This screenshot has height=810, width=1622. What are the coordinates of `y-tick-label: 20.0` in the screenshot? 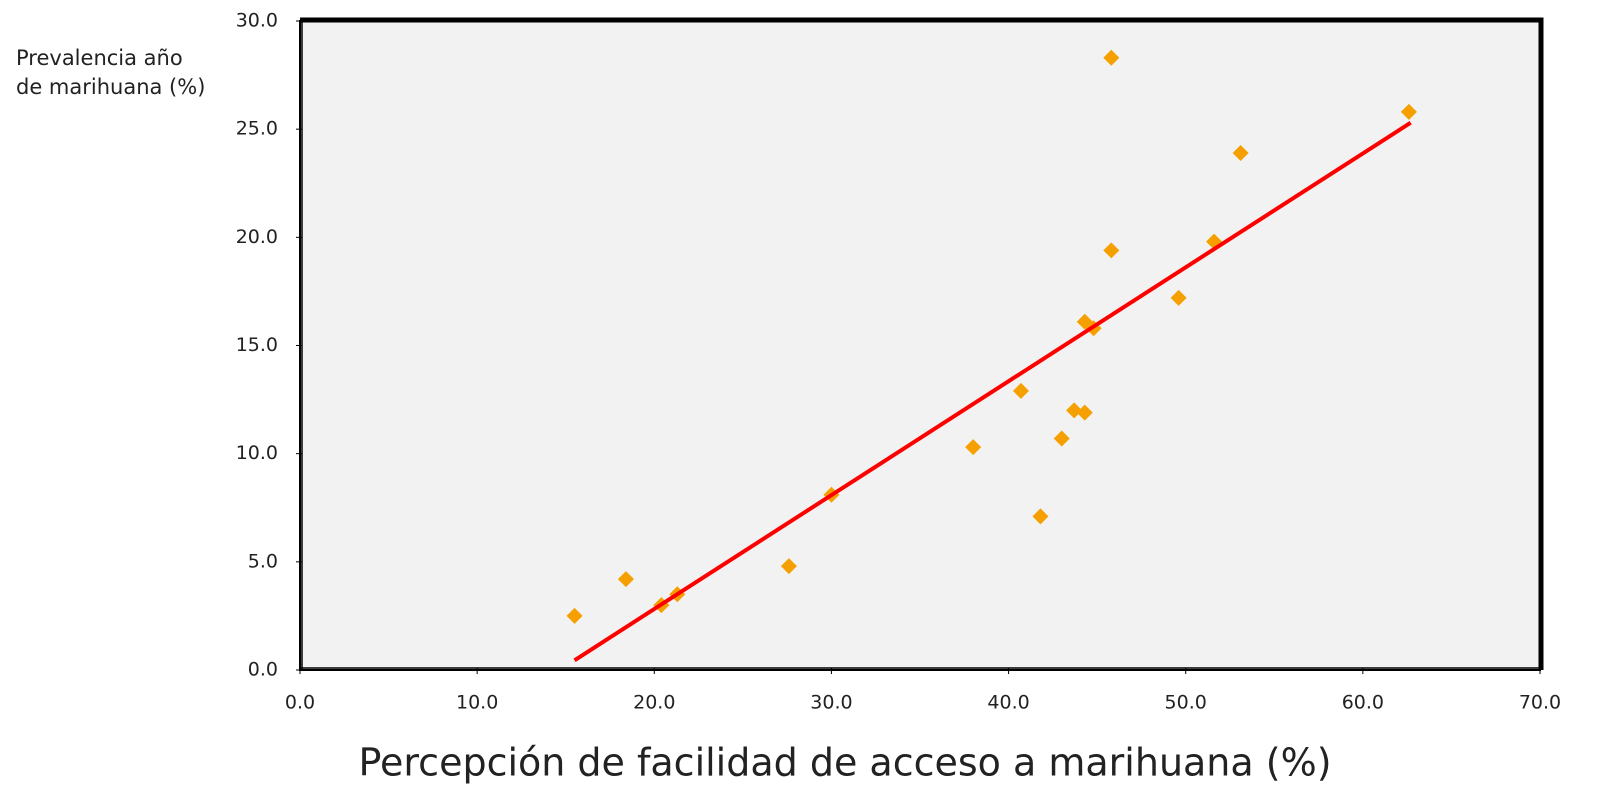 It's located at (257, 237).